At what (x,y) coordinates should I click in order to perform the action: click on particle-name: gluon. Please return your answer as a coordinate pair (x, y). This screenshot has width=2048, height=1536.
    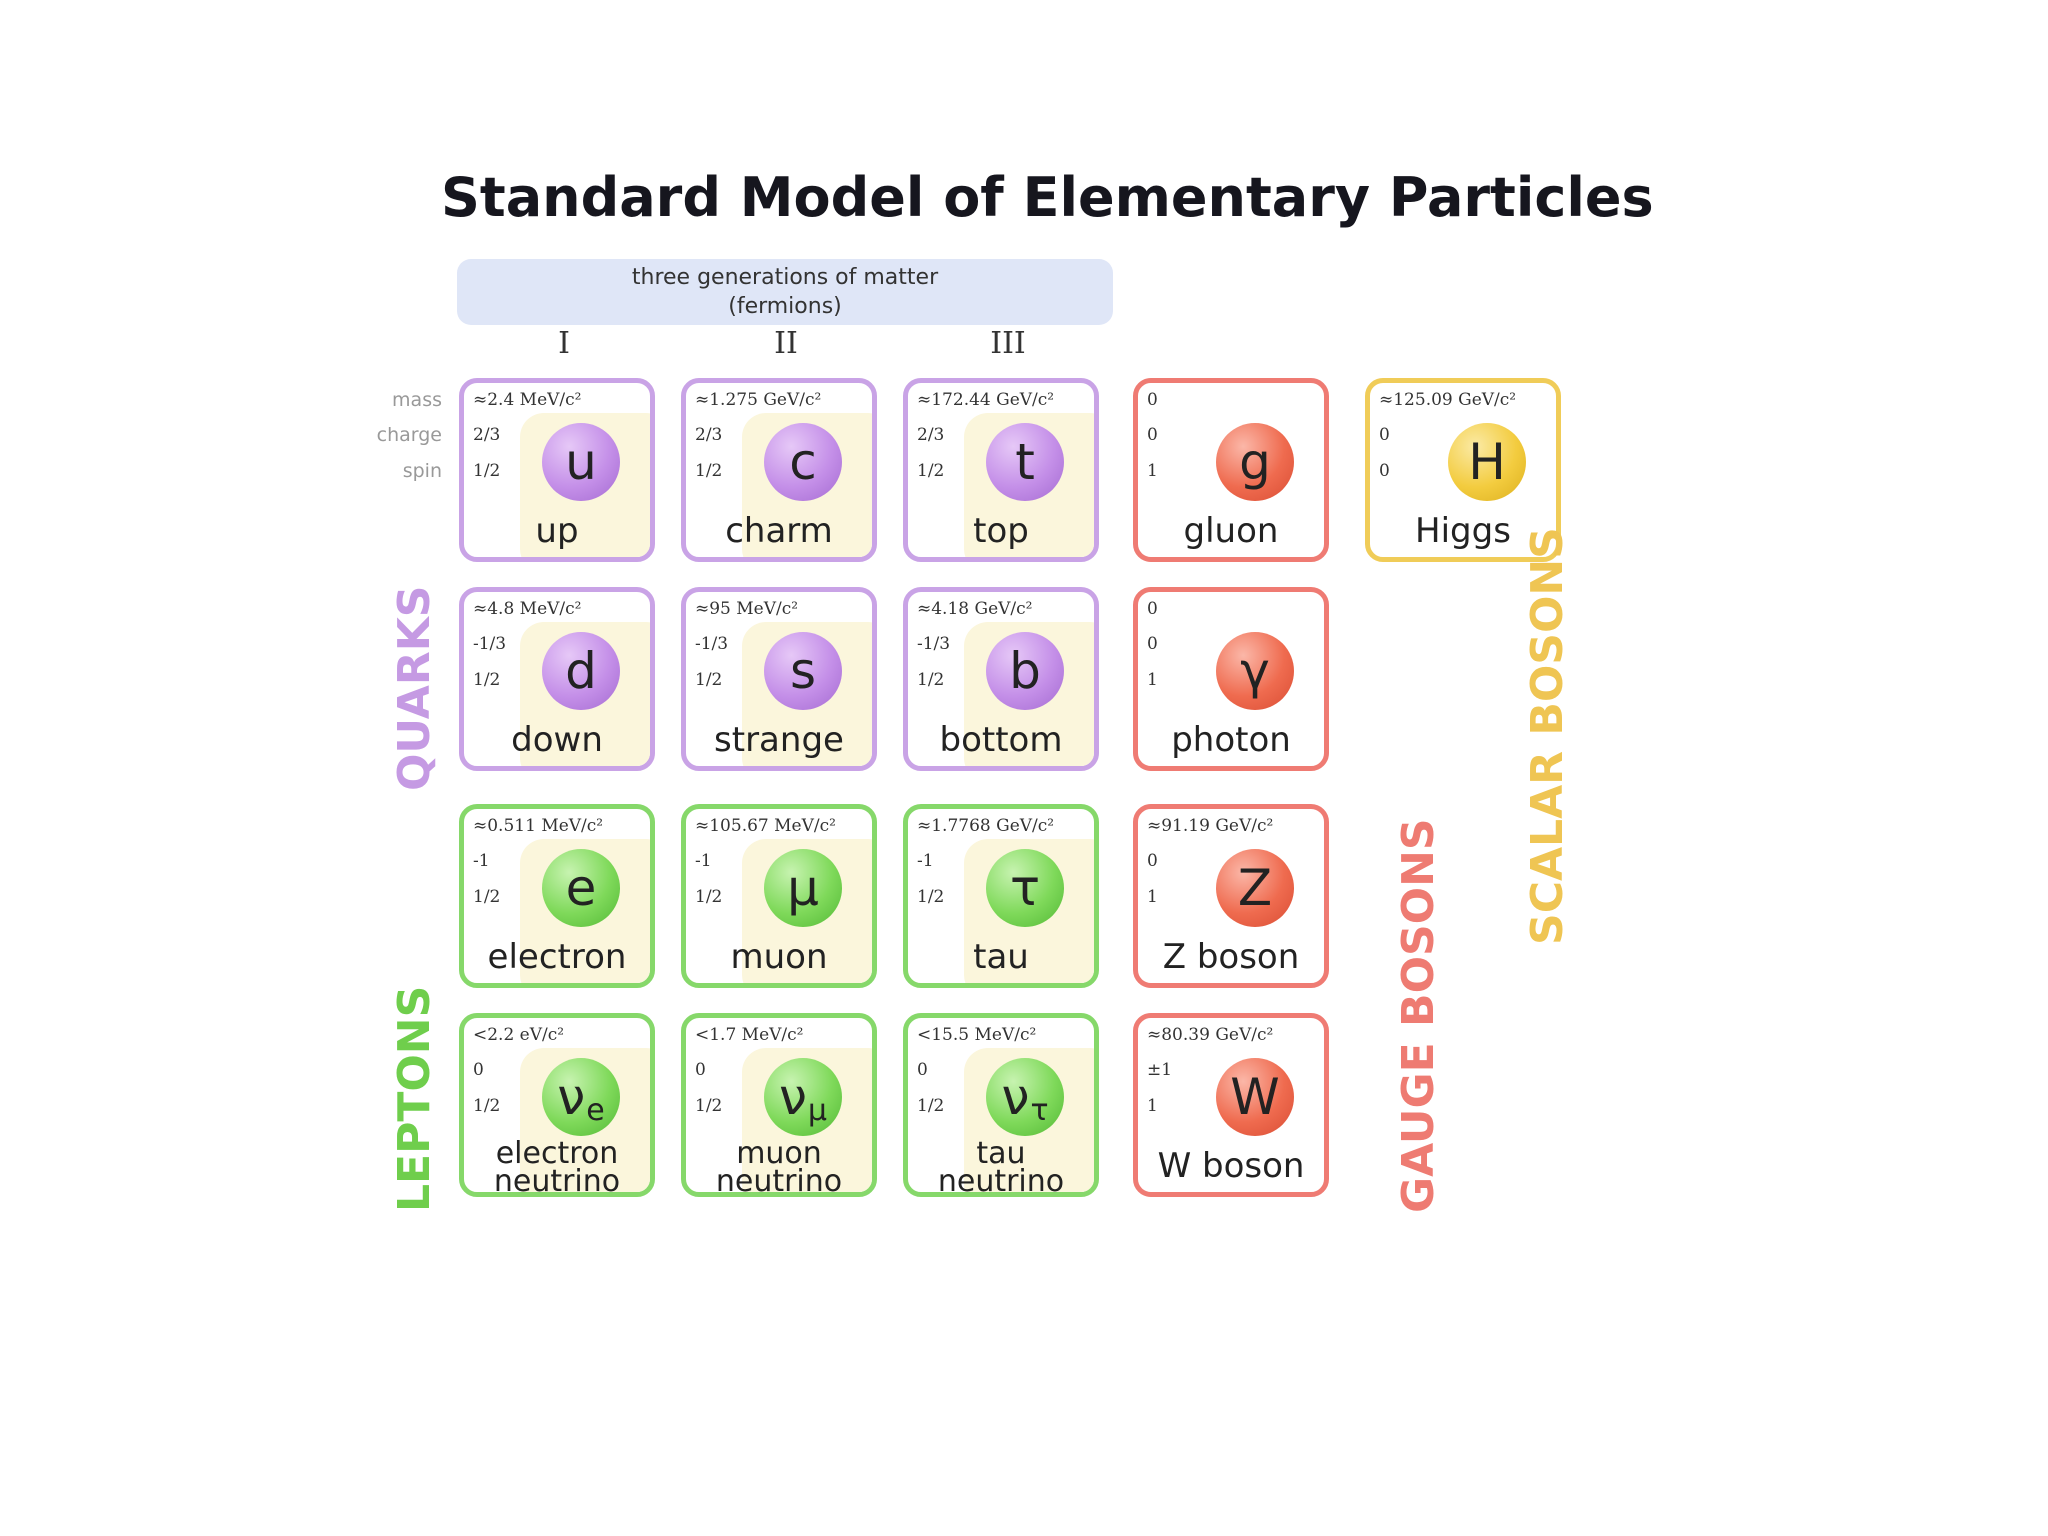
    Looking at the image, I should click on (1231, 531).